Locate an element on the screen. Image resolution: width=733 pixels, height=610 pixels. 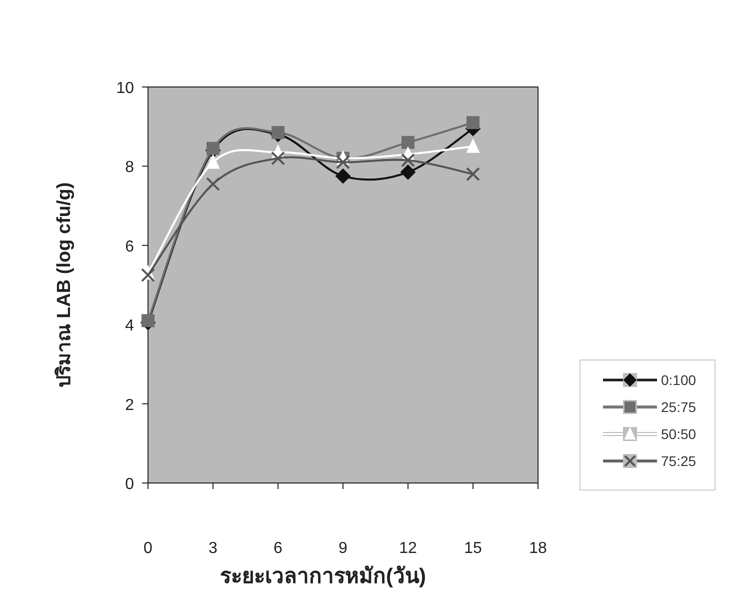
legend-label: 75:25 is located at coordinates (678, 461).